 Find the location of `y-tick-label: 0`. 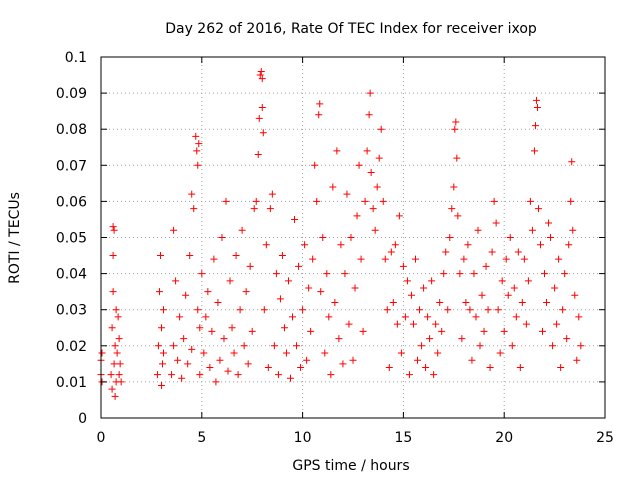

y-tick-label: 0 is located at coordinates (82, 419).